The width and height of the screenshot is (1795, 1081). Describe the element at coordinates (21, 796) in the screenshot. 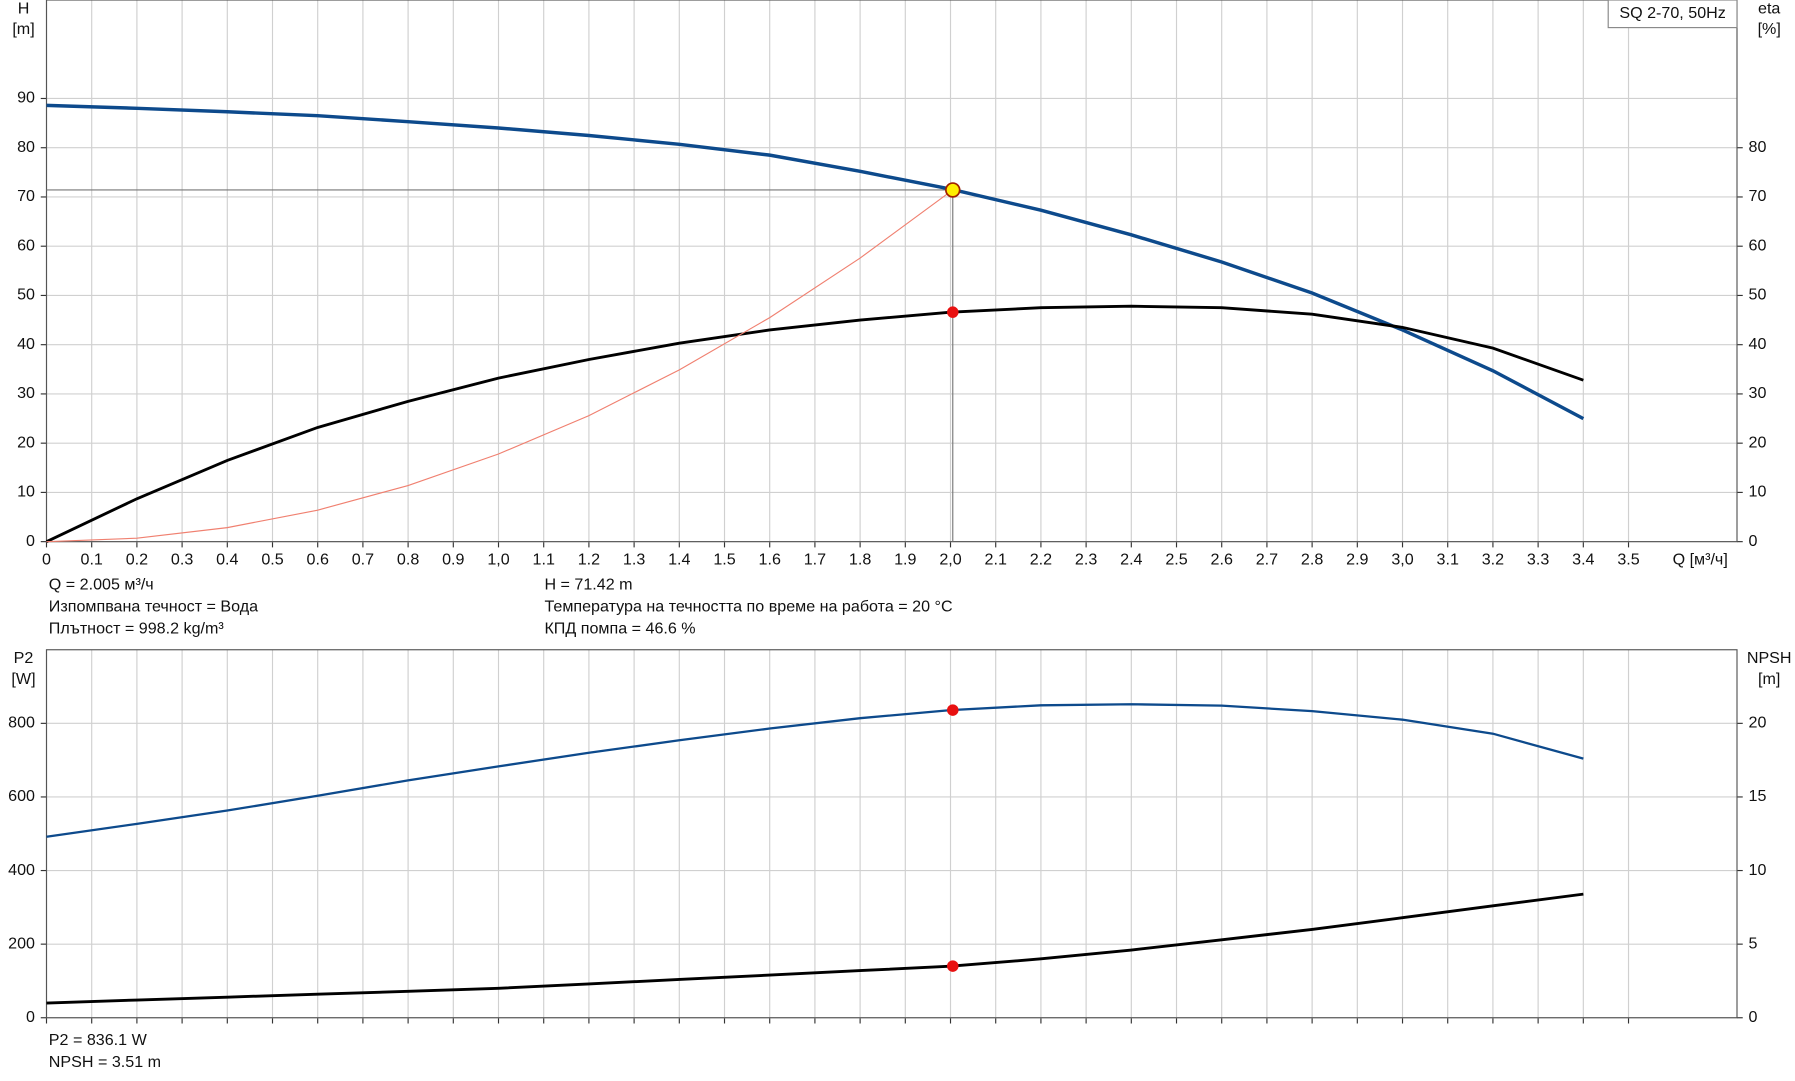

I see `y-tick-label: 600` at that location.